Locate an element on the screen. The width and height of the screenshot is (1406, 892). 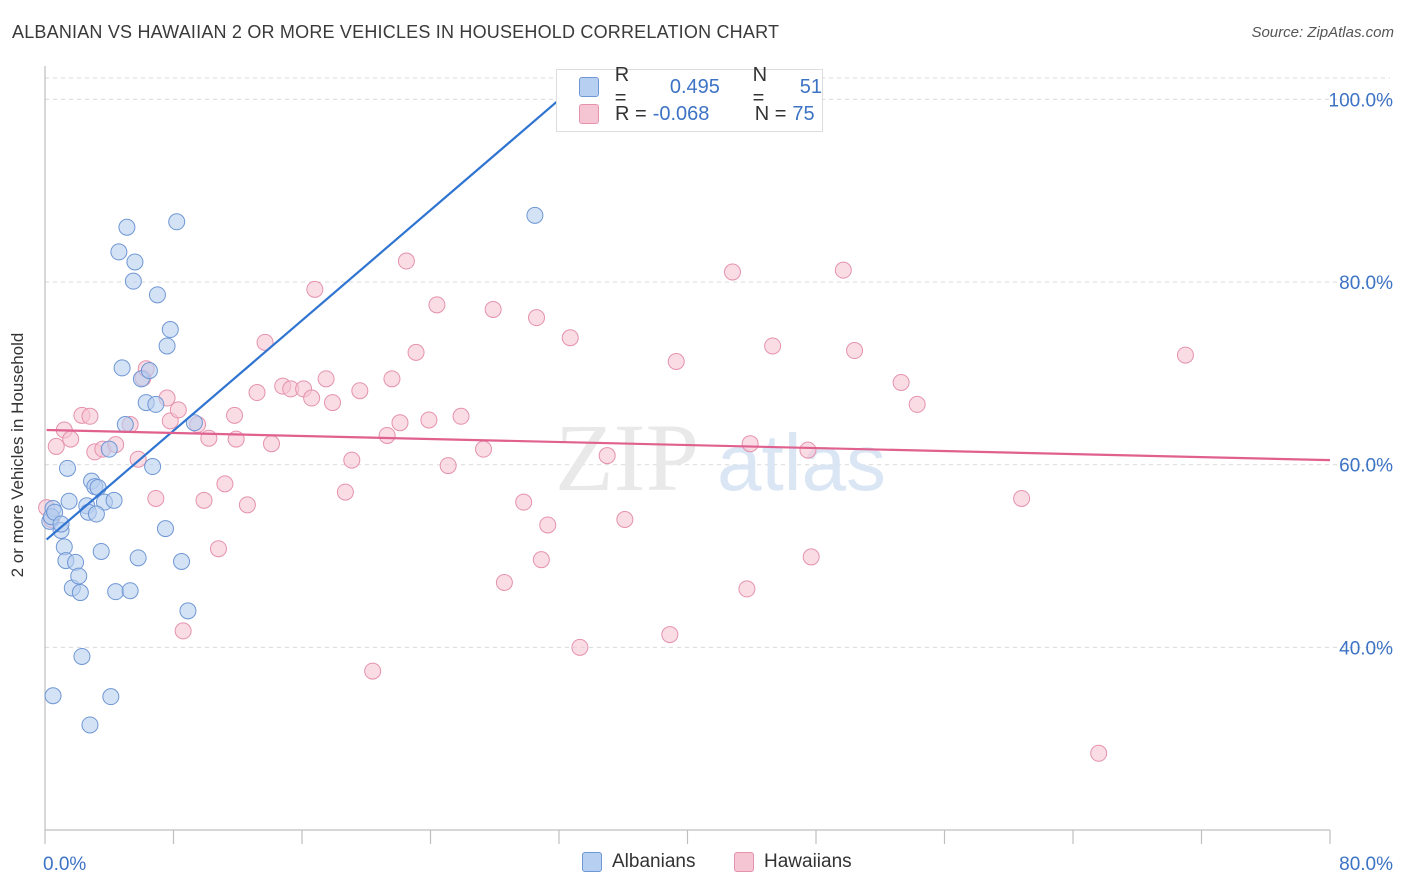
x-tick-label: 0.0% is located at coordinates (64, 864).